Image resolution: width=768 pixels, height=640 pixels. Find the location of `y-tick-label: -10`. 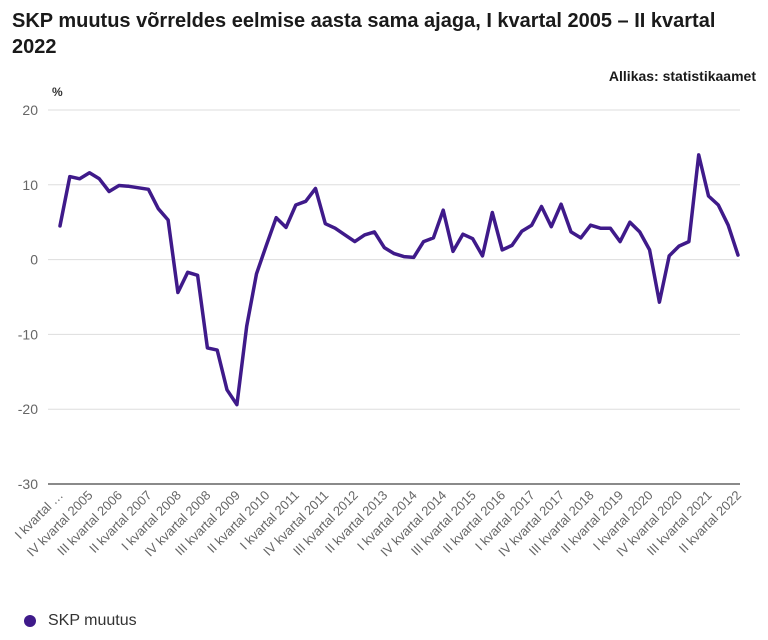

y-tick-label: -10 is located at coordinates (28, 334).